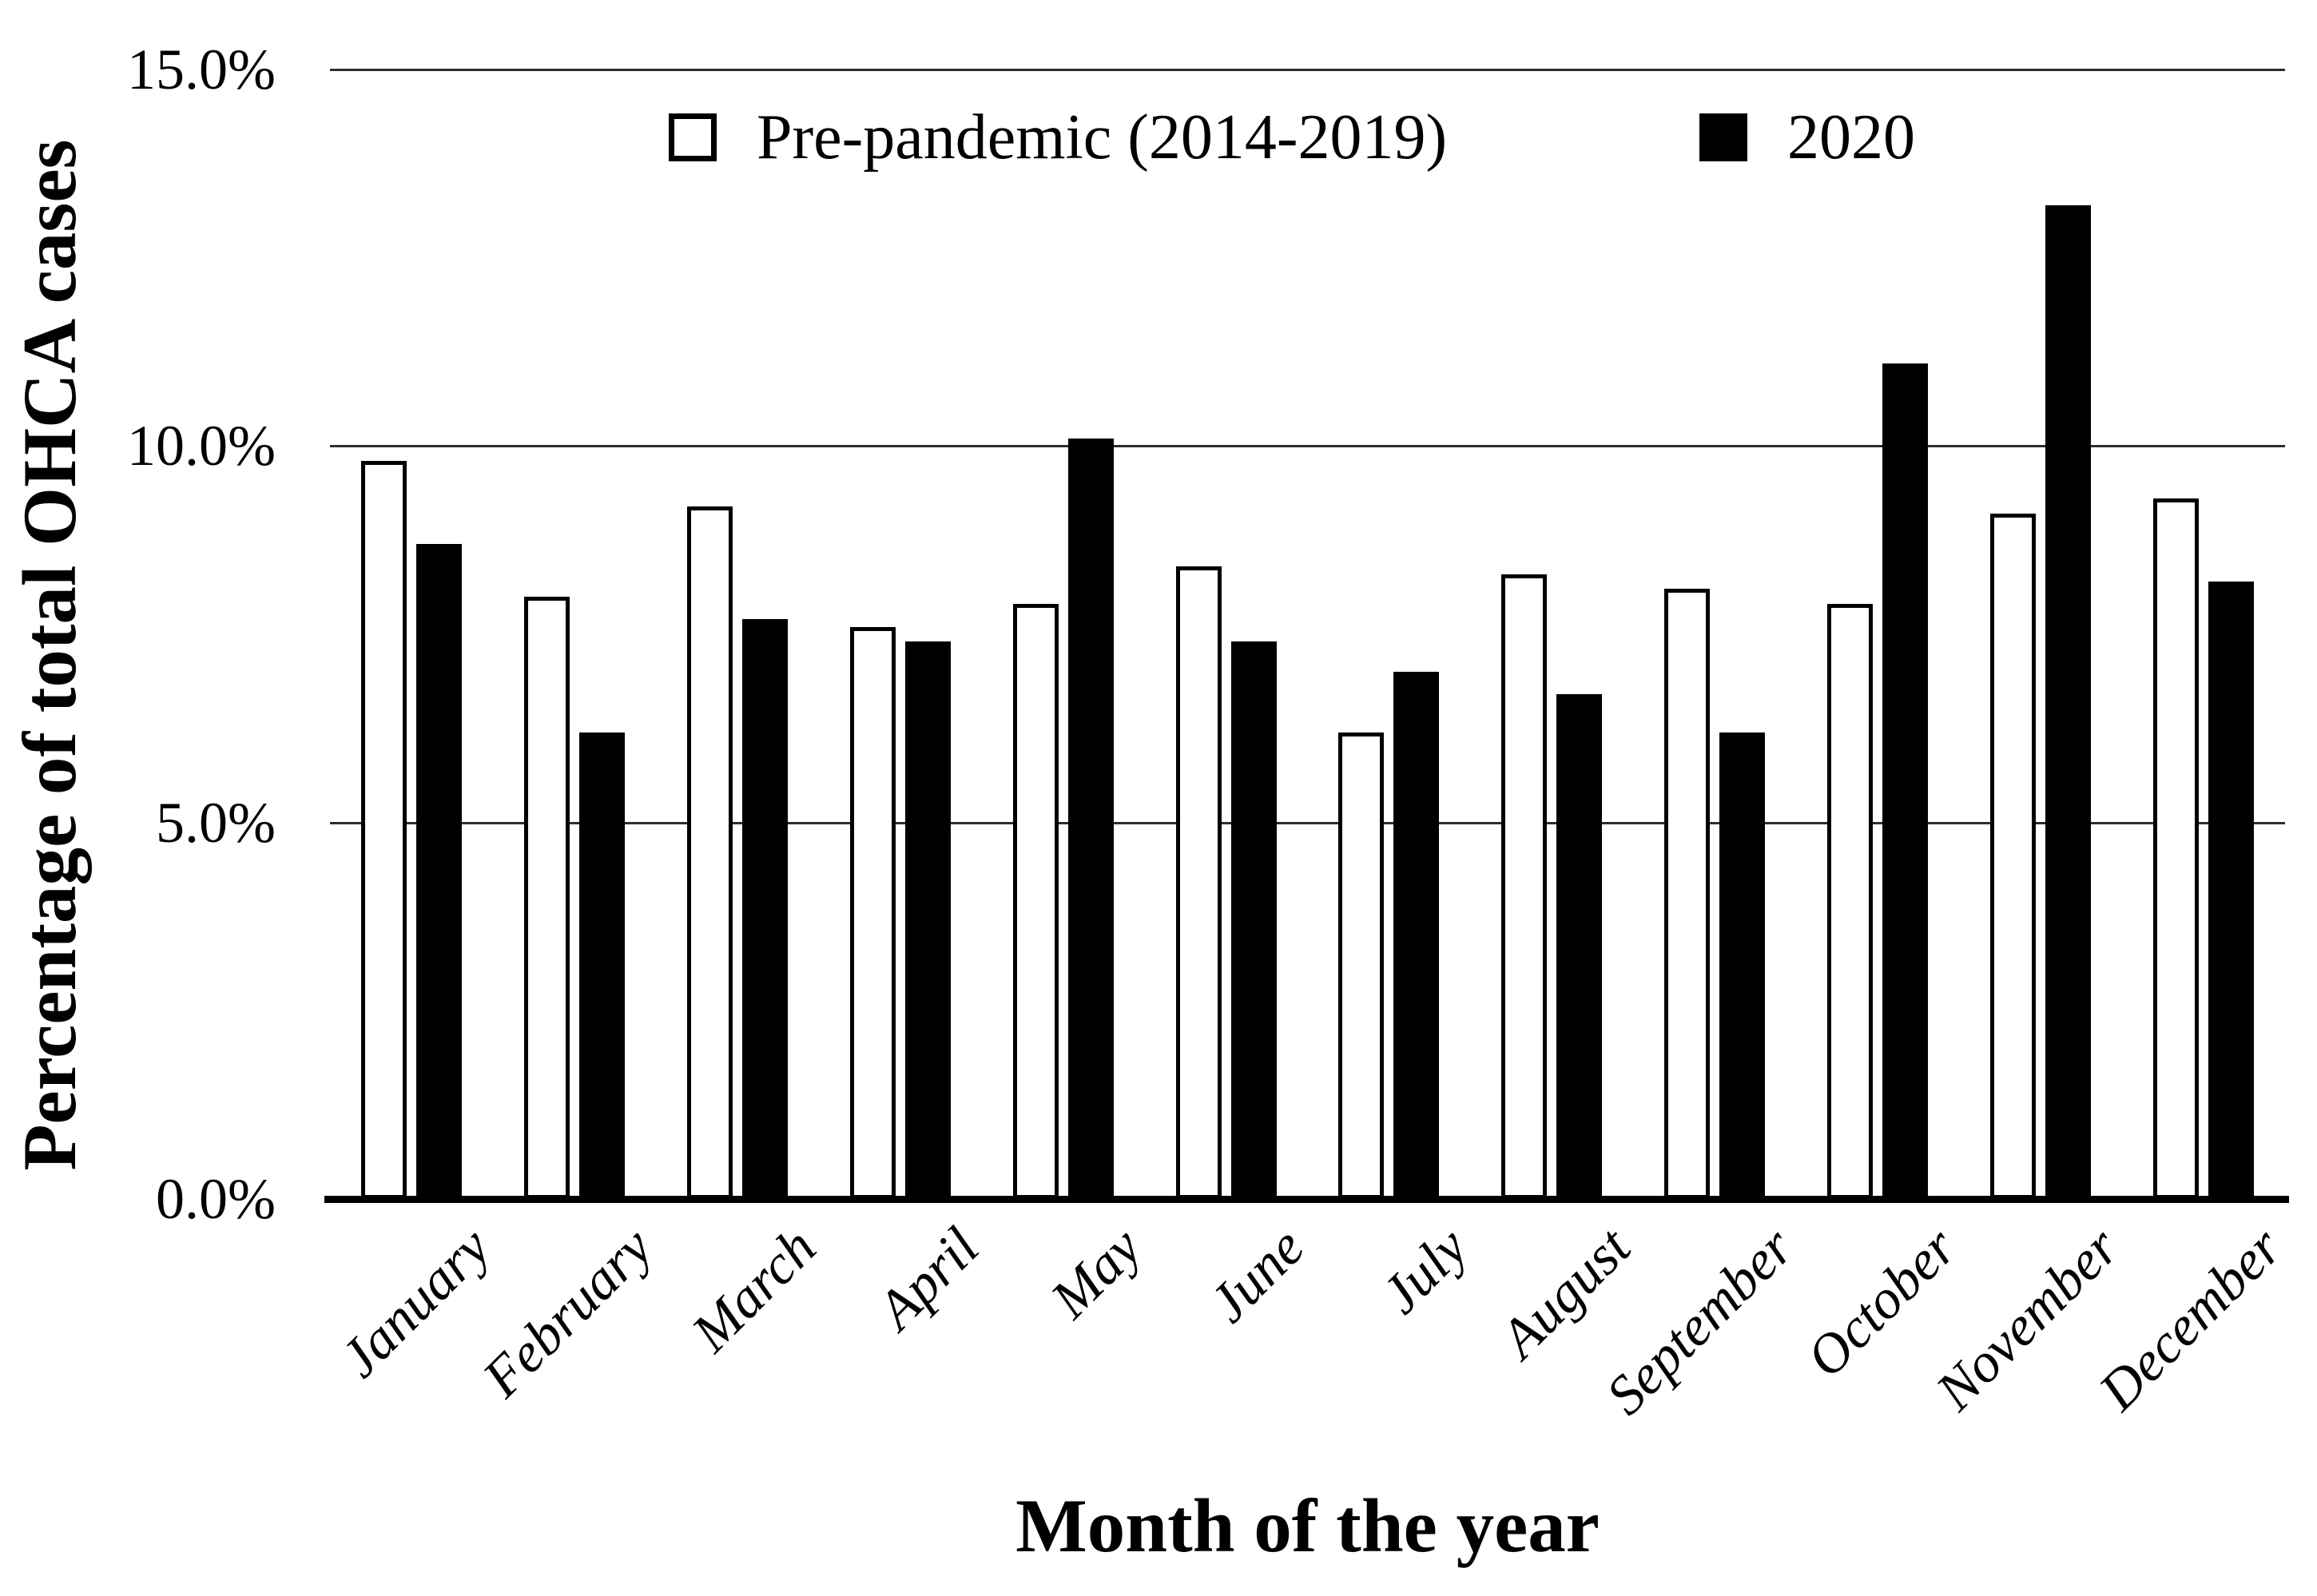  Describe the element at coordinates (2231, 890) in the screenshot. I see `bar-december-2020` at that location.